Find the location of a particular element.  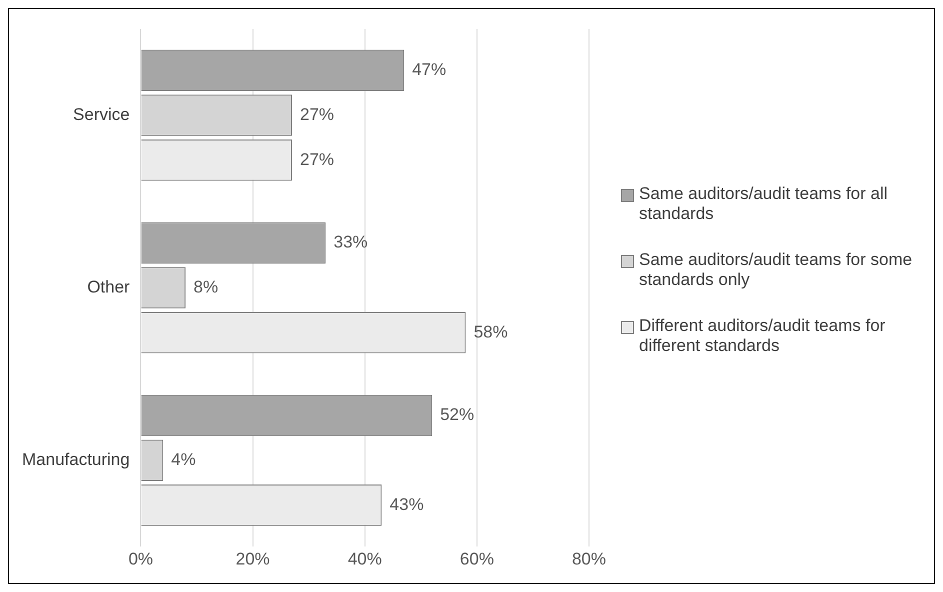

data-label: 58% is located at coordinates (491, 332).